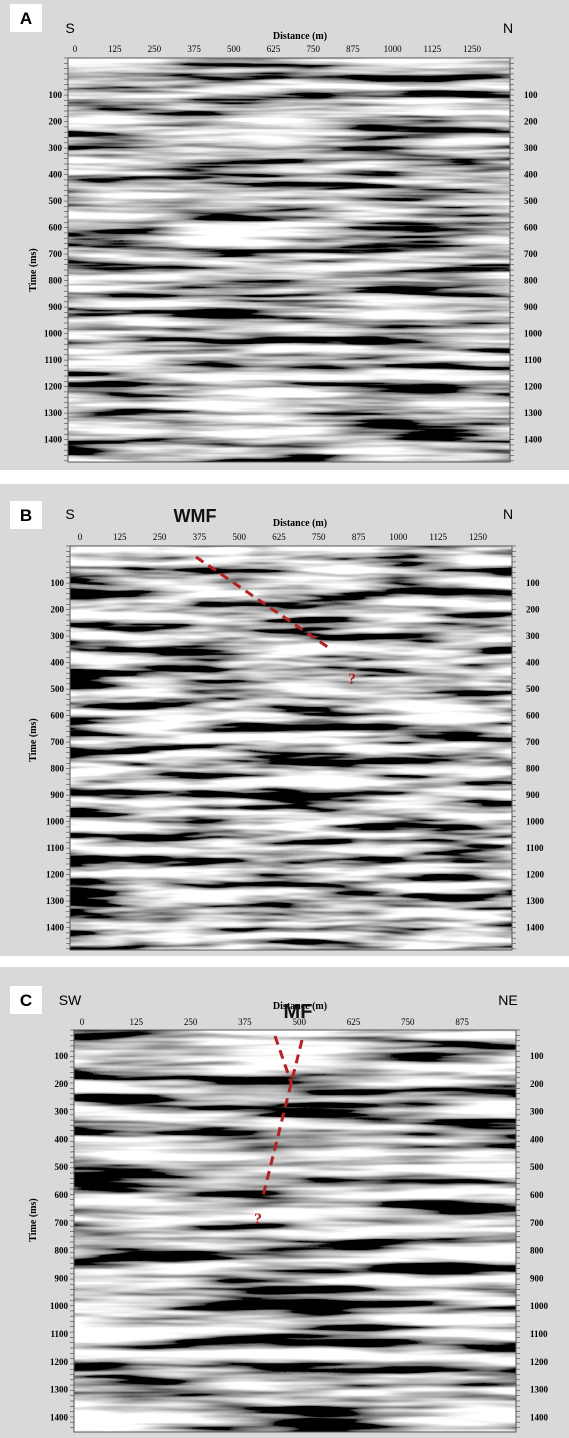 The height and width of the screenshot is (1438, 569). What do you see at coordinates (53, 360) in the screenshot?
I see `y-tick-label-left: 1100` at bounding box center [53, 360].